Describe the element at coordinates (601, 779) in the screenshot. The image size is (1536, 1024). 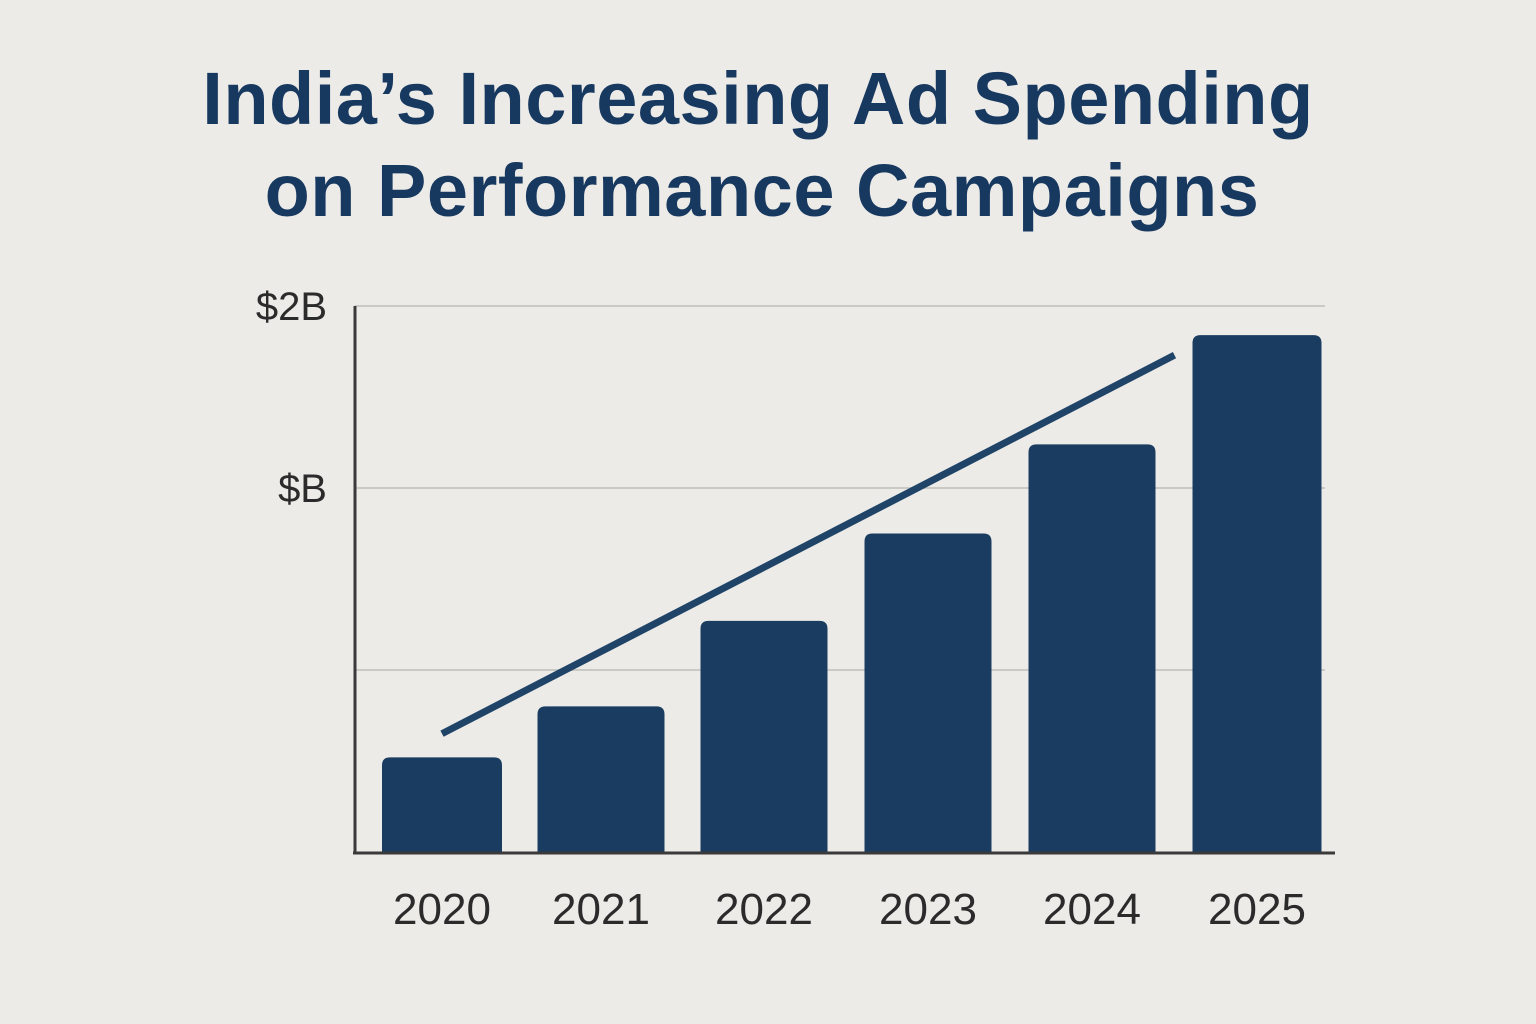
I see `bar-2021` at that location.